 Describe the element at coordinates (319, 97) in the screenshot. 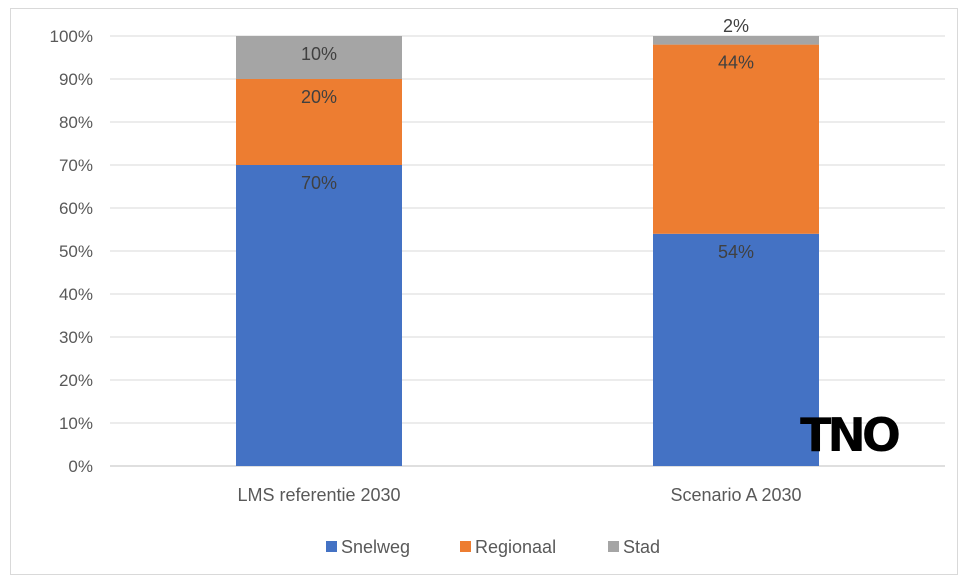

I see `data-label: 20%` at that location.